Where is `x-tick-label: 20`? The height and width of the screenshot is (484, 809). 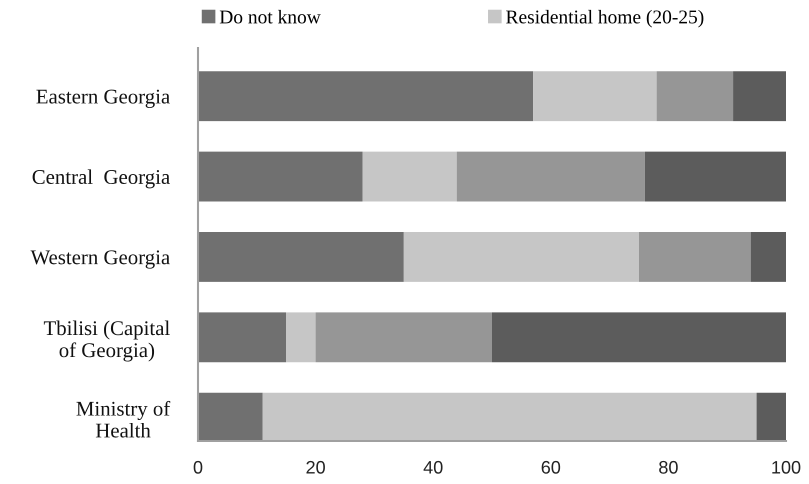
x-tick-label: 20 is located at coordinates (315, 467).